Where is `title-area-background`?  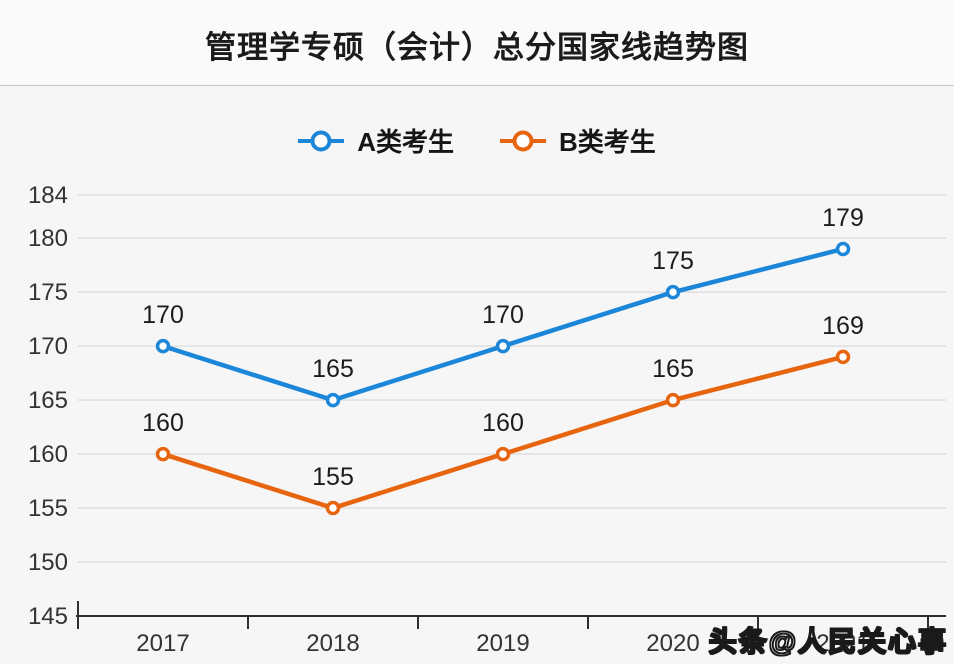 title-area-background is located at coordinates (477, 42).